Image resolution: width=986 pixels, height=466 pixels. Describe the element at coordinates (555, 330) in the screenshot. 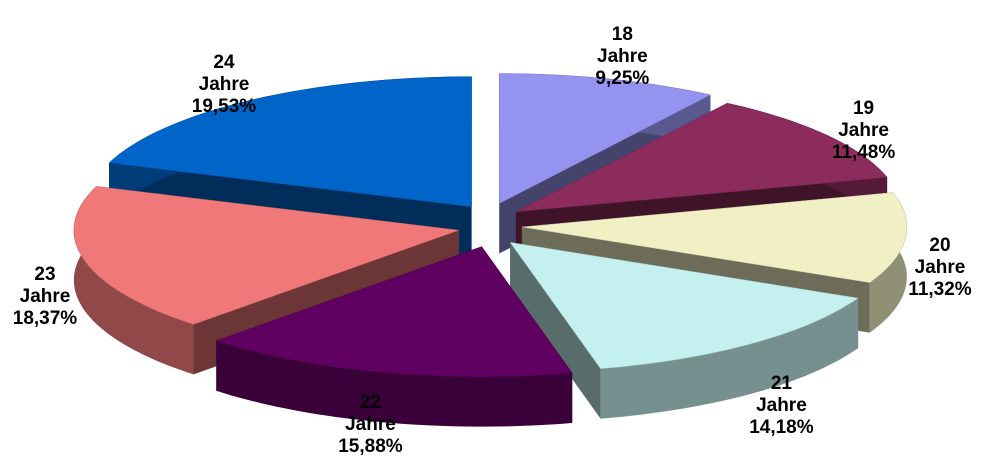

I see `slice-side` at that location.